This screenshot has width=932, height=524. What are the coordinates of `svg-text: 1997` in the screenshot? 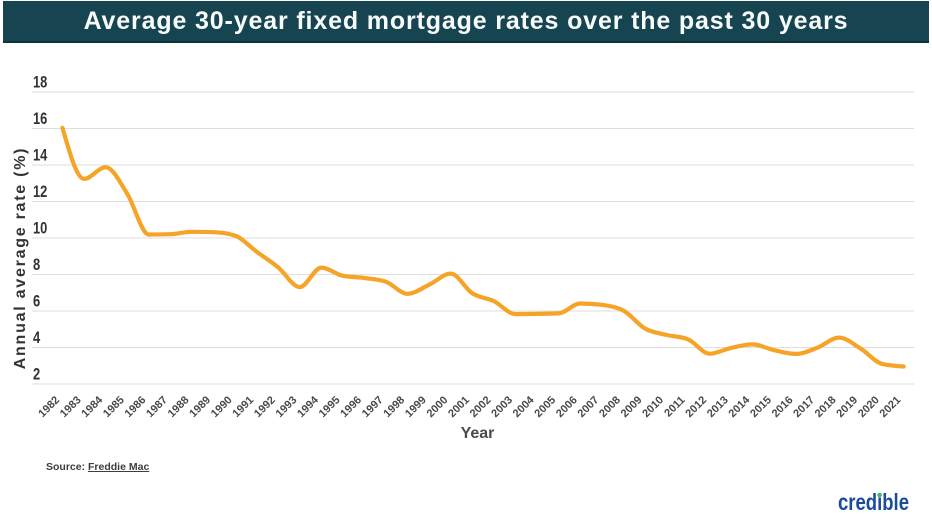 It's located at (373, 407).